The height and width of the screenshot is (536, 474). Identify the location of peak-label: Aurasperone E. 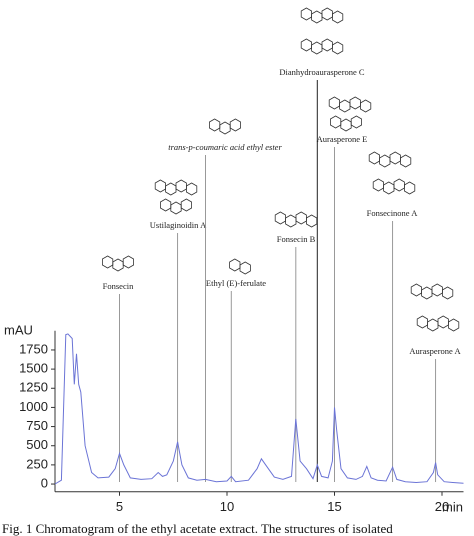
(342, 139).